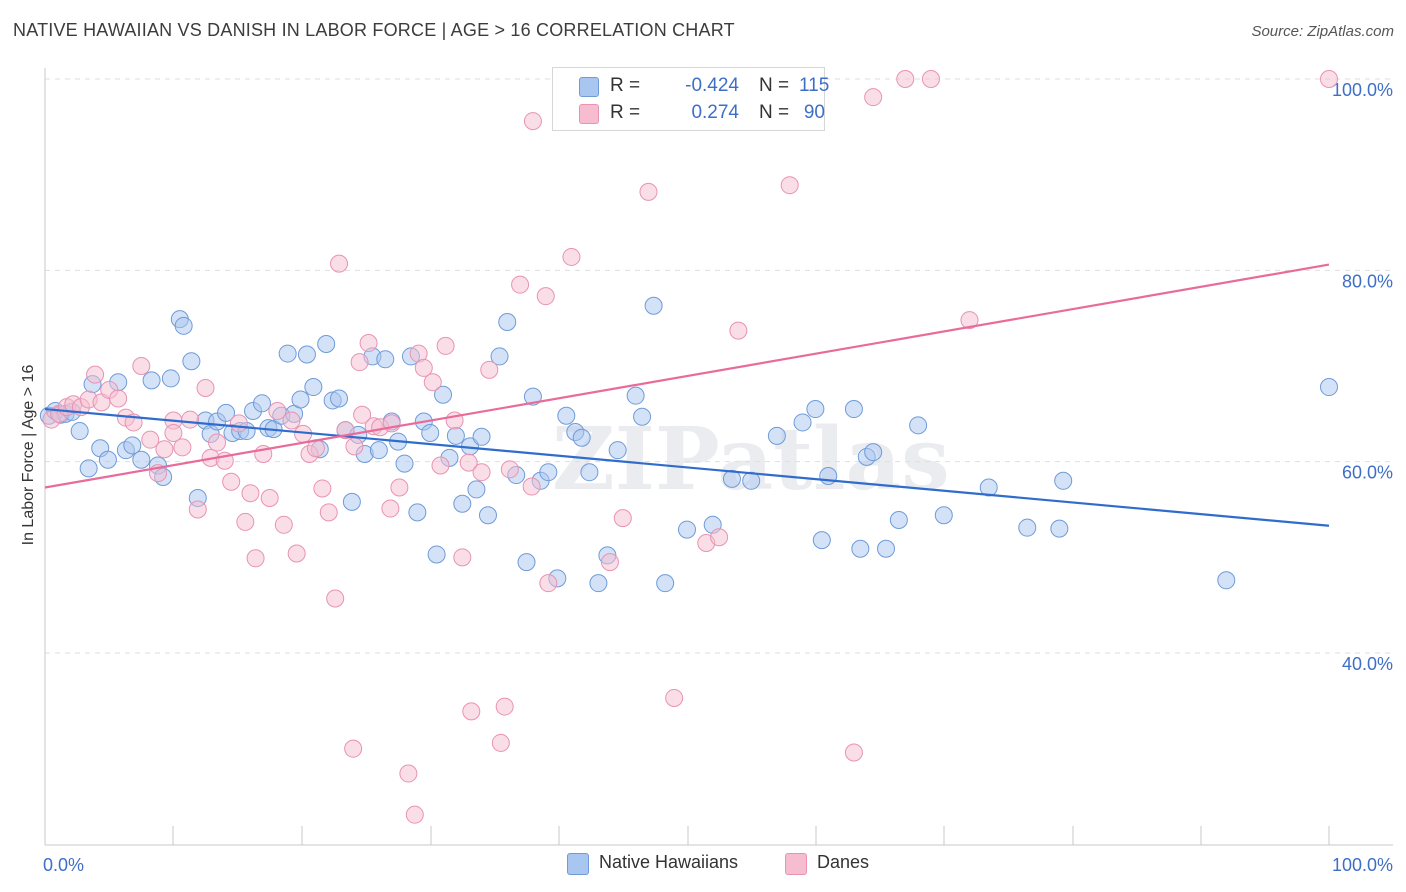 The image size is (1406, 892). I want to click on native-hawaiian-trendline, so click(687, 467).